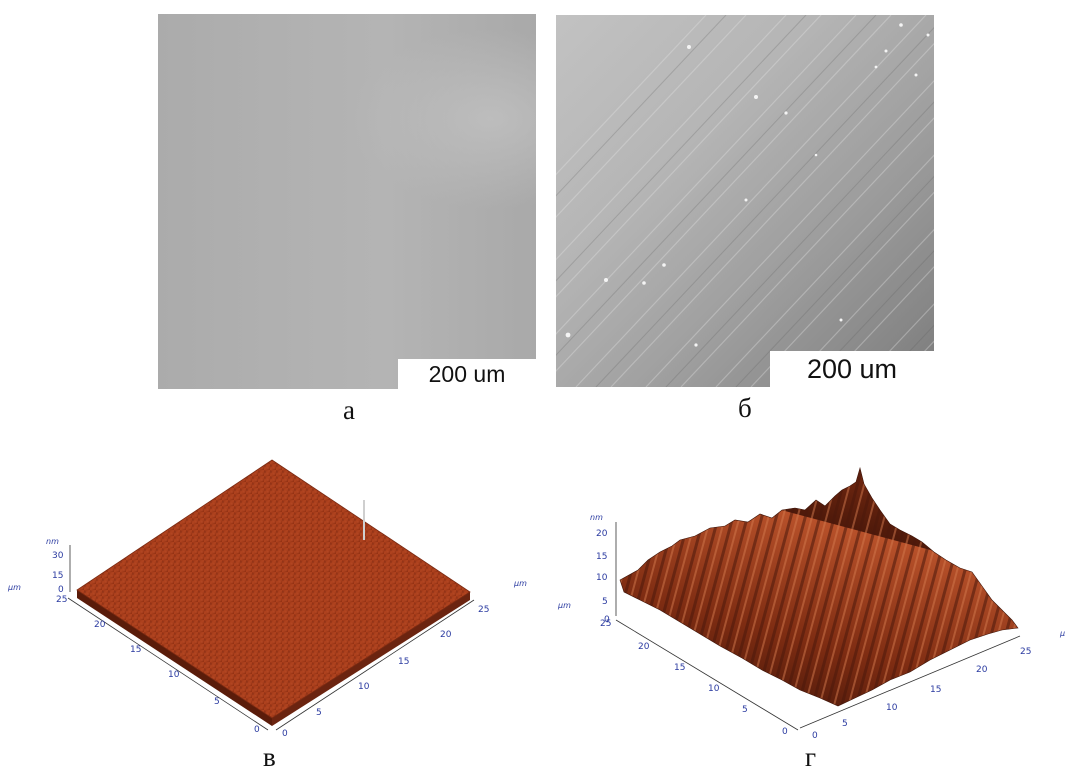  Describe the element at coordinates (815, 735) in the screenshot. I see `right-tick-g-5: 0` at that location.